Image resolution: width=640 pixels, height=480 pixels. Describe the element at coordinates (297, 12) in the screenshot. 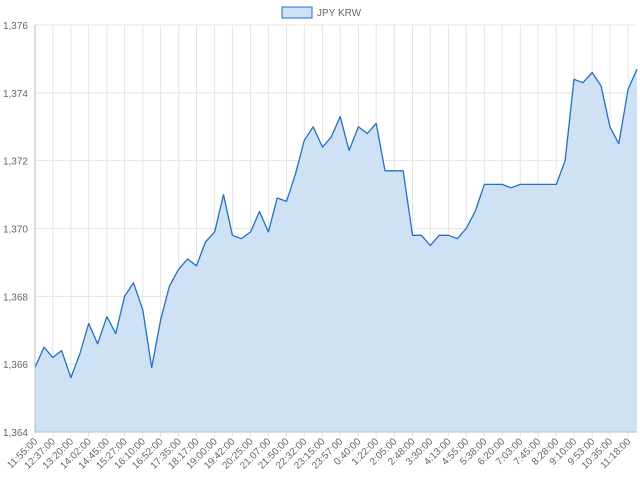

I see `legend-swatch` at that location.